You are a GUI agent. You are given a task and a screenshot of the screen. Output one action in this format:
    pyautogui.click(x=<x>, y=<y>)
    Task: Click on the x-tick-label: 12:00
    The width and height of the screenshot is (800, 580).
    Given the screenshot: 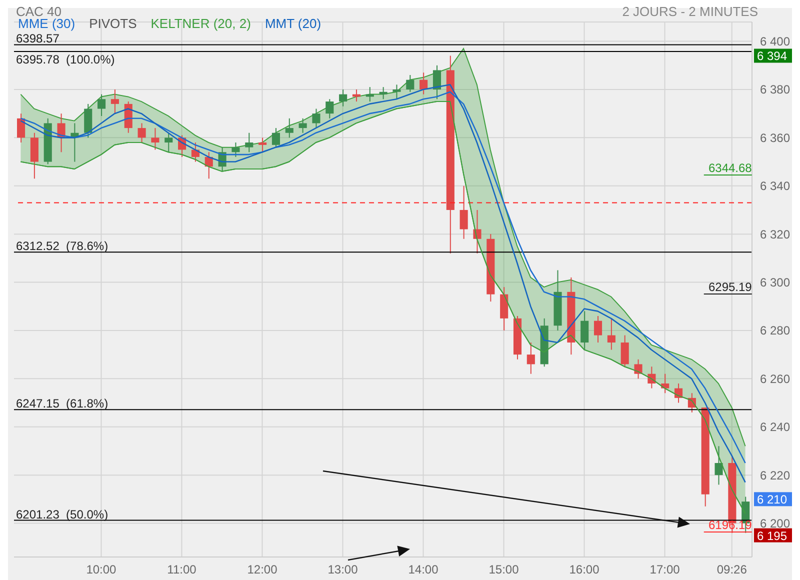 What is the action you would take?
    pyautogui.click(x=262, y=569)
    